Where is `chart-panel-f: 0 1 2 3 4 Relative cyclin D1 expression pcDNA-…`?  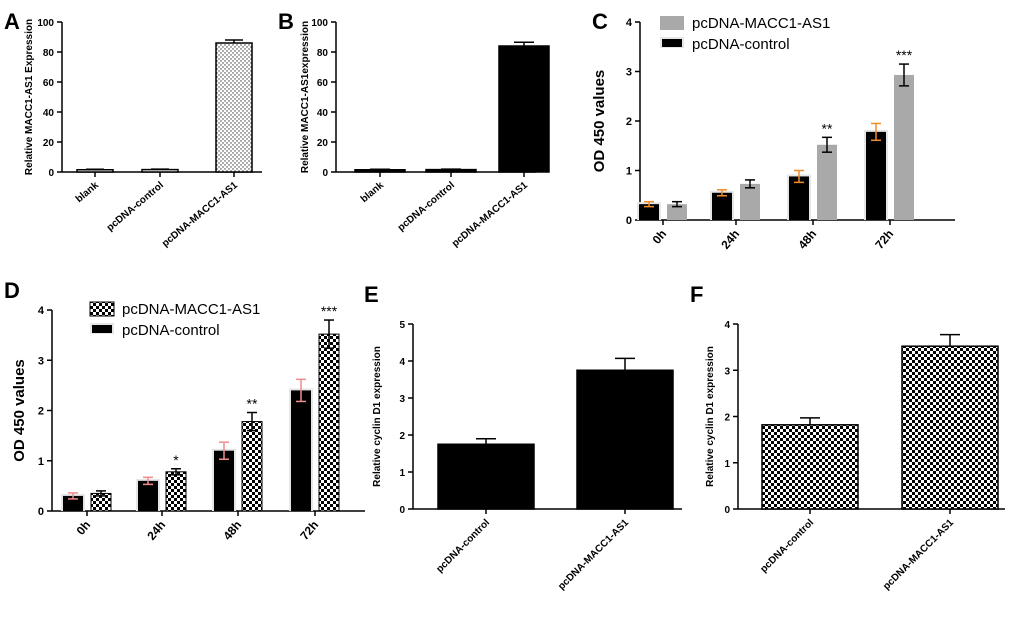
chart-panel-f: 0 1 2 3 4 Relative cyclin D1 expression pcDNA-… is located at coordinates (855, 456).